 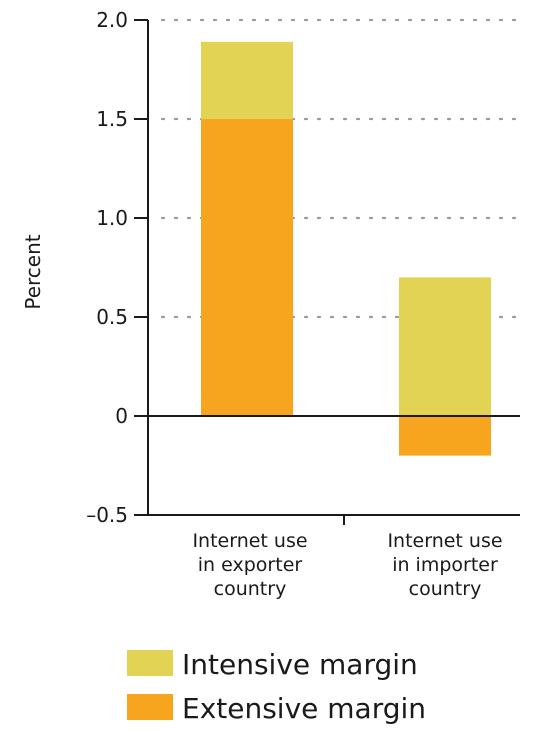 I want to click on y-tick-label: 0, so click(x=121, y=416).